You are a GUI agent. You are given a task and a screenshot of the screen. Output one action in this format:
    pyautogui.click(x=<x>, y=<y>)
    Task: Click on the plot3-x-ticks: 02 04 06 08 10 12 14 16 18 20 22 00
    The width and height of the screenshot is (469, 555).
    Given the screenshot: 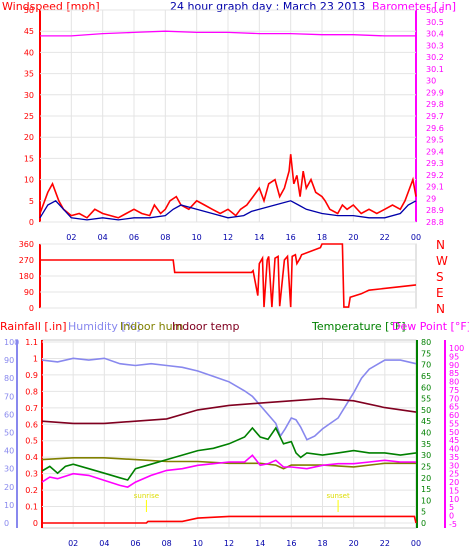 What is the action you would take?
    pyautogui.click(x=244, y=543)
    